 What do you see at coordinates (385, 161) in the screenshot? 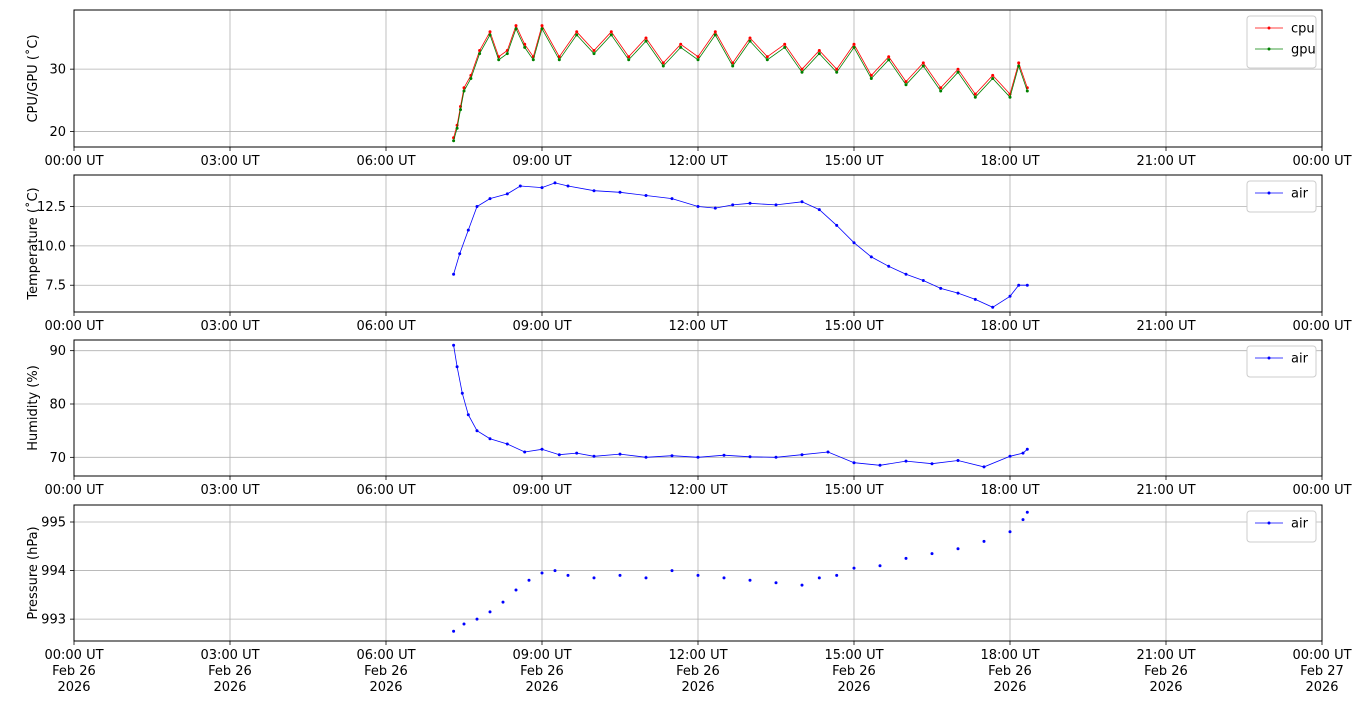
I see `x-tick-label: 06:00 UT` at bounding box center [385, 161].